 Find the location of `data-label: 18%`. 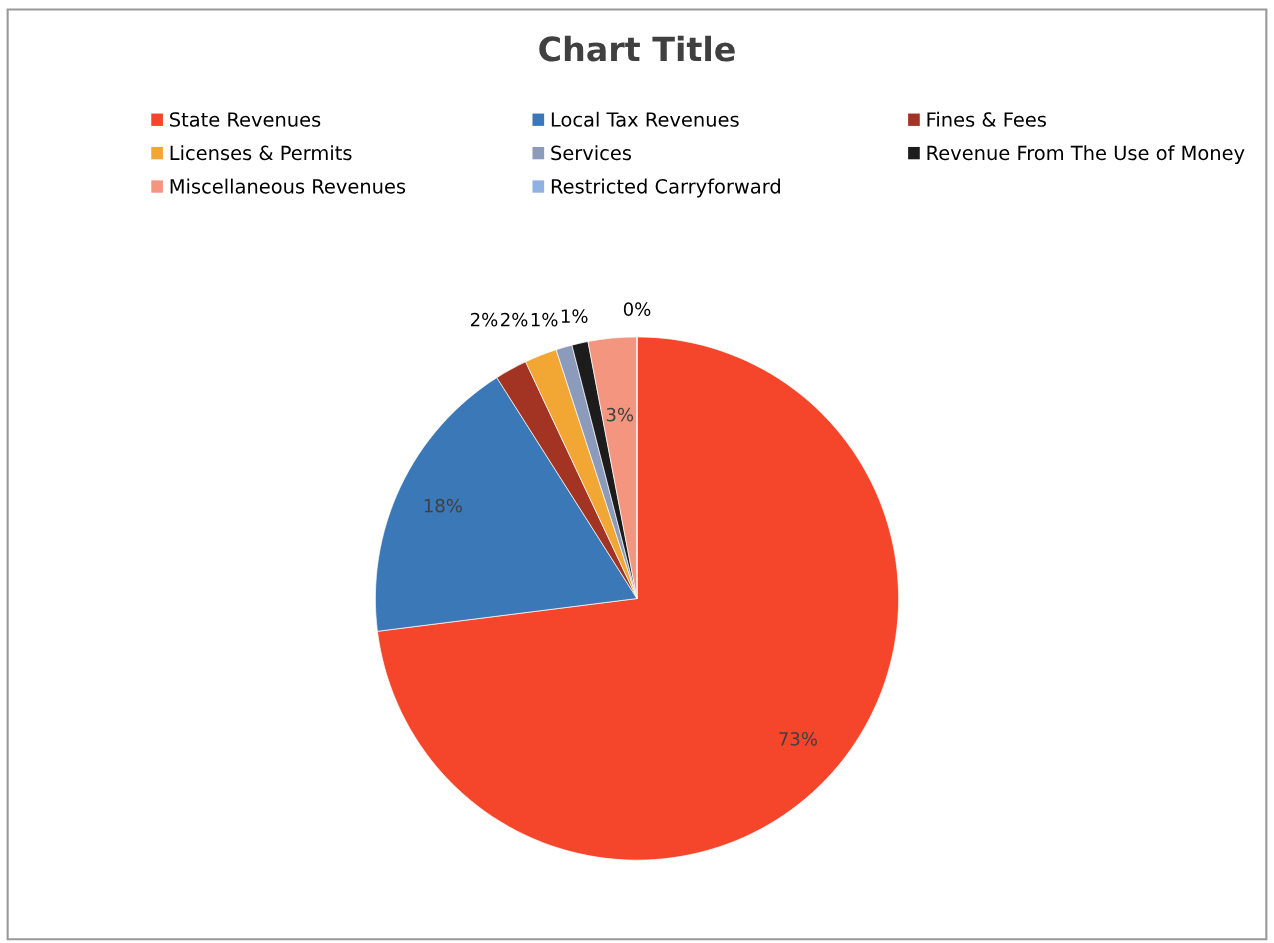

data-label: 18% is located at coordinates (443, 505).